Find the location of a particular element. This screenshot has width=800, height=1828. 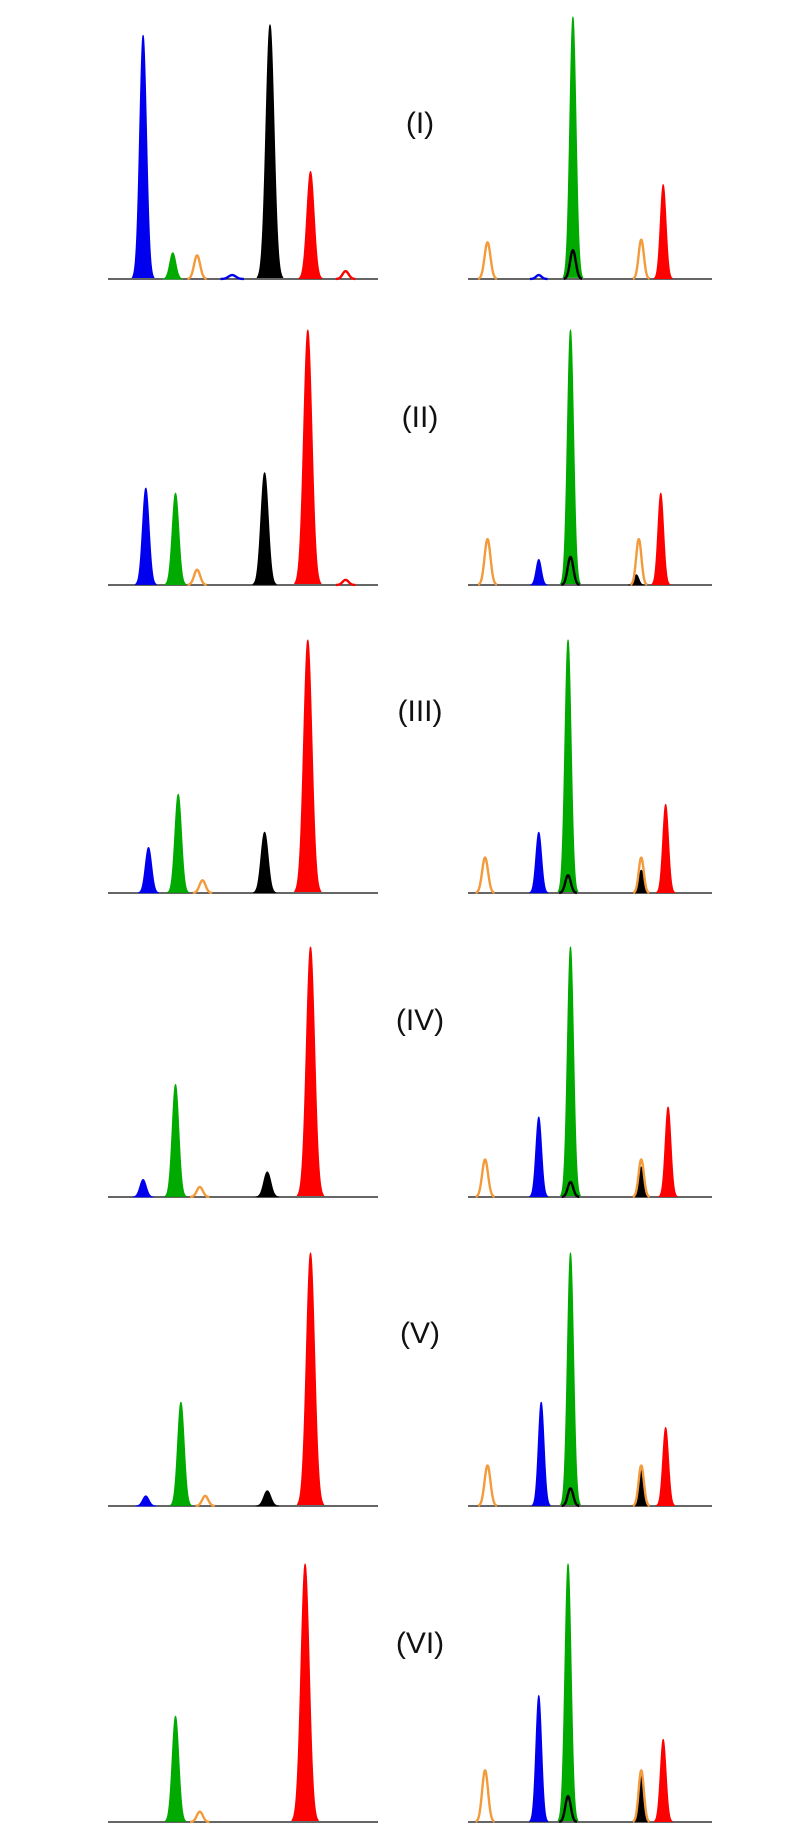

panel-label: (IV) is located at coordinates (420, 1020).